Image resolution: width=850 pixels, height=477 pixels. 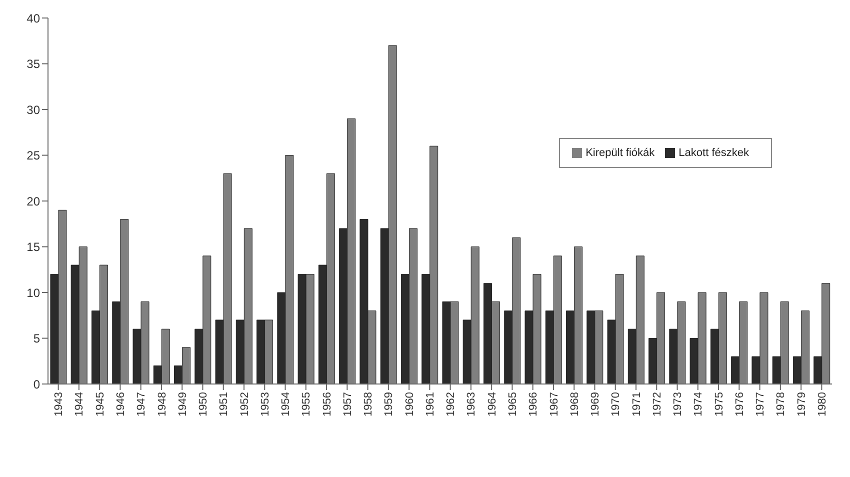 What do you see at coordinates (719, 404) in the screenshot?
I see `x-tick-label: 1975` at bounding box center [719, 404].